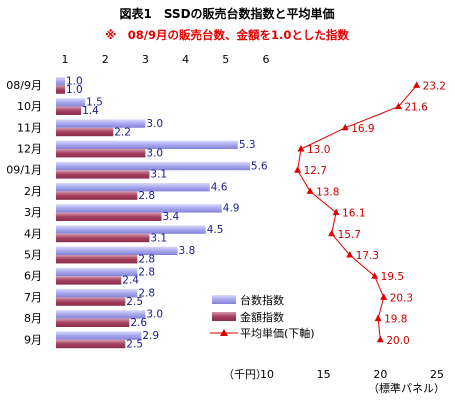 The height and width of the screenshot is (408, 455). Describe the element at coordinates (29, 106) in the screenshot. I see `category-label: 10月` at that location.